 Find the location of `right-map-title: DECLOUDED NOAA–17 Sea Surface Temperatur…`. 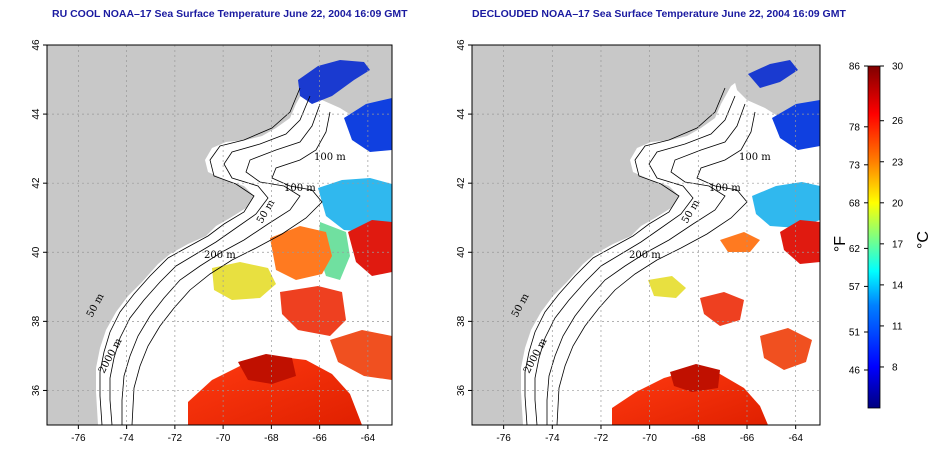

right-map-title: DECLOUDED NOAA–17 Sea Surface Temperatur… is located at coordinates (659, 14).